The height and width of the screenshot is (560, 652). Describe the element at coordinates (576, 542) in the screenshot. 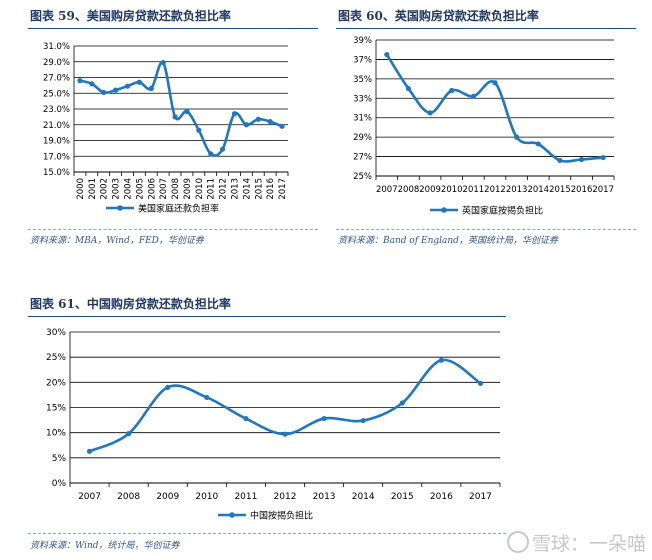

I see `watermark: 雪球：一朵喵` at that location.